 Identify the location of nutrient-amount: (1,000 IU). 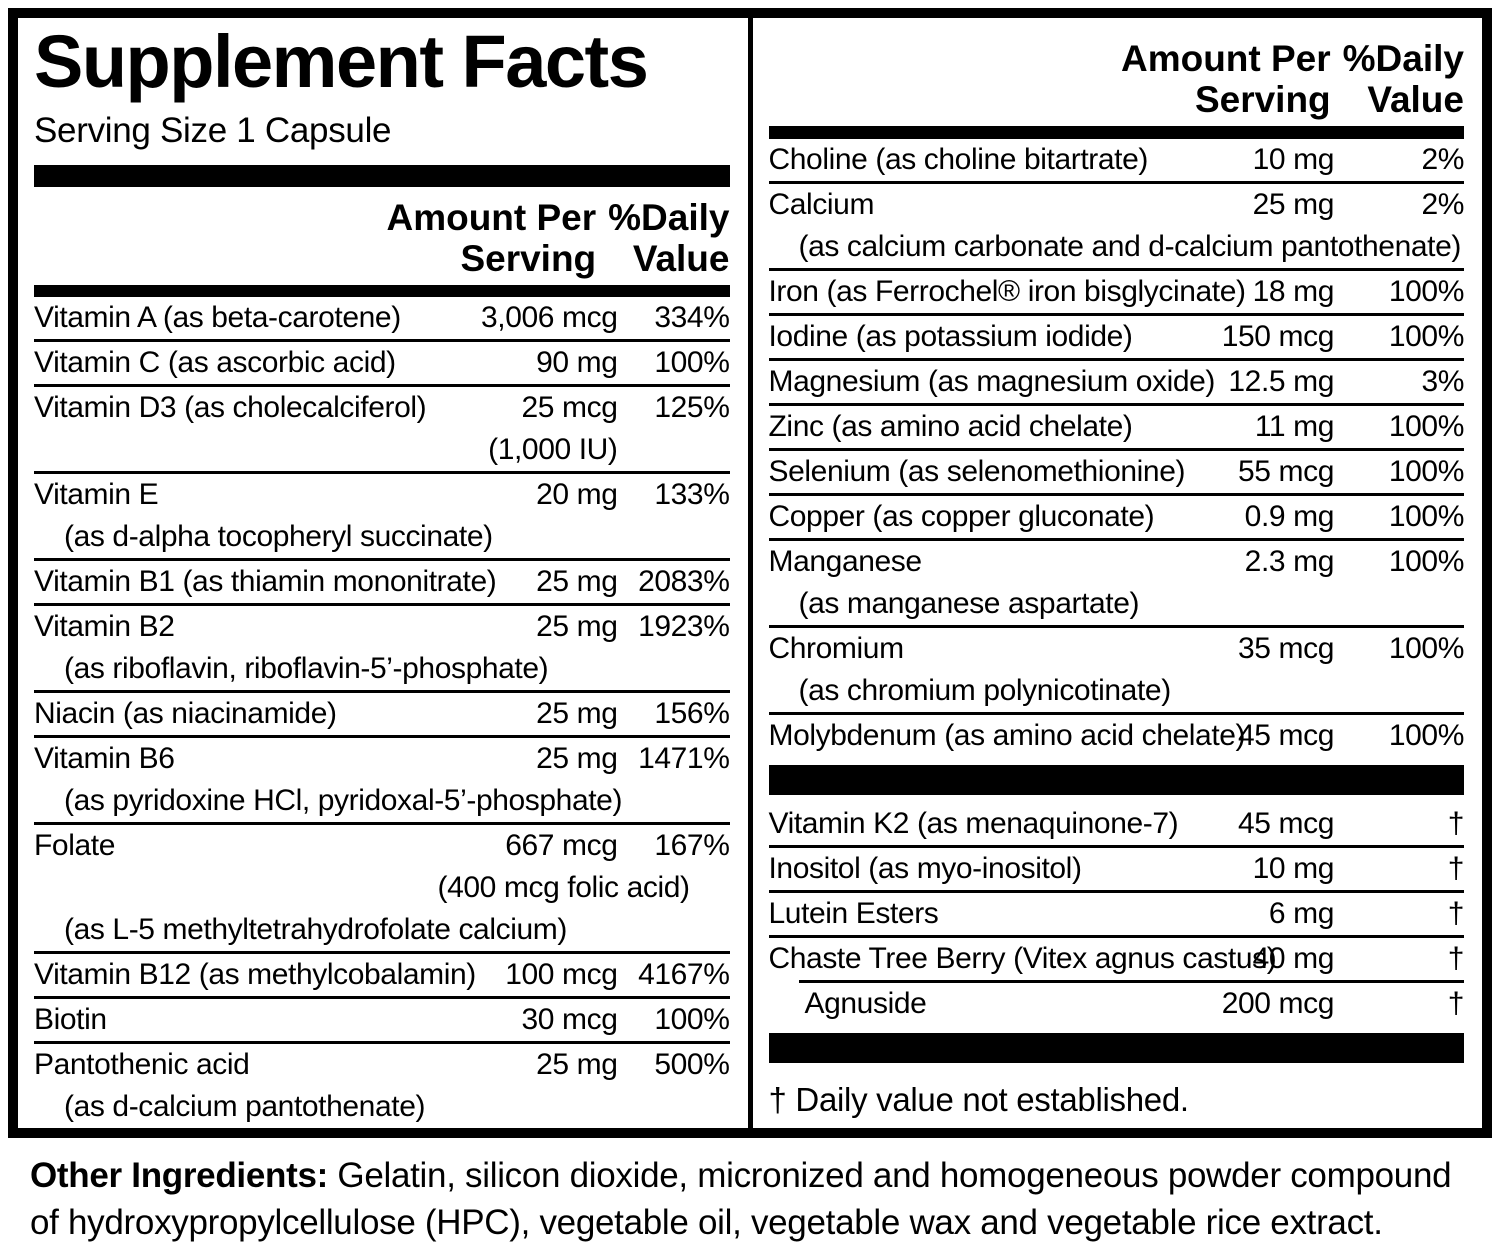
(553, 449).